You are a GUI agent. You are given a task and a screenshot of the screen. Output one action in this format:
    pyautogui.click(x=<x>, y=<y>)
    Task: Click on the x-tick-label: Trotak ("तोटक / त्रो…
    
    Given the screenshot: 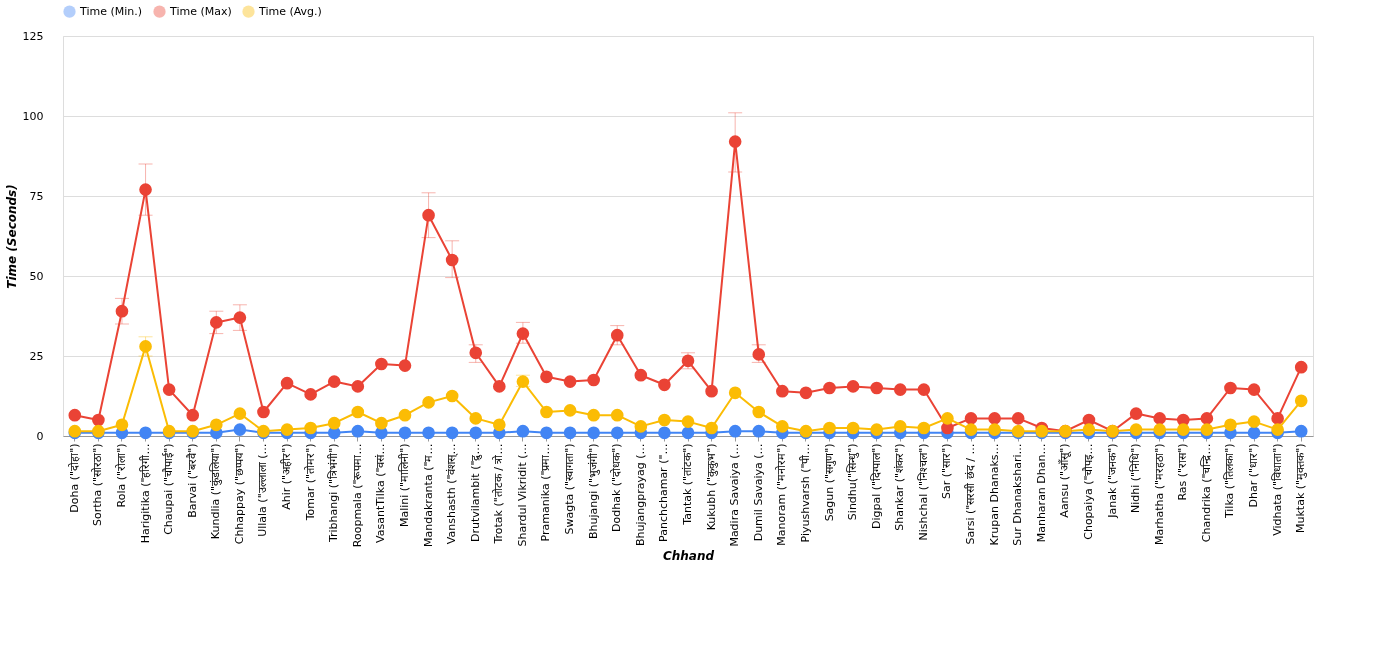 What is the action you would take?
    pyautogui.click(x=499, y=494)
    